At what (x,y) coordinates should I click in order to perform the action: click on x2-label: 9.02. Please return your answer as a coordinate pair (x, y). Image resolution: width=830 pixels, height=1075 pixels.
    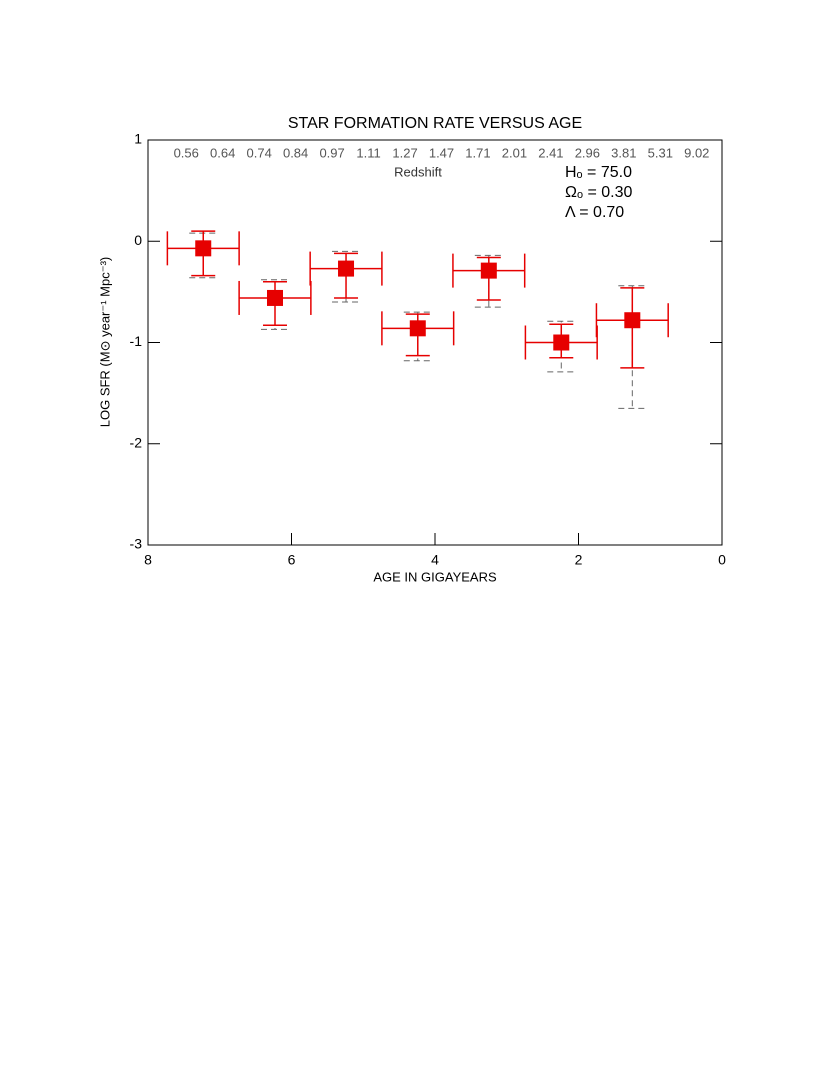
    Looking at the image, I should click on (696, 152).